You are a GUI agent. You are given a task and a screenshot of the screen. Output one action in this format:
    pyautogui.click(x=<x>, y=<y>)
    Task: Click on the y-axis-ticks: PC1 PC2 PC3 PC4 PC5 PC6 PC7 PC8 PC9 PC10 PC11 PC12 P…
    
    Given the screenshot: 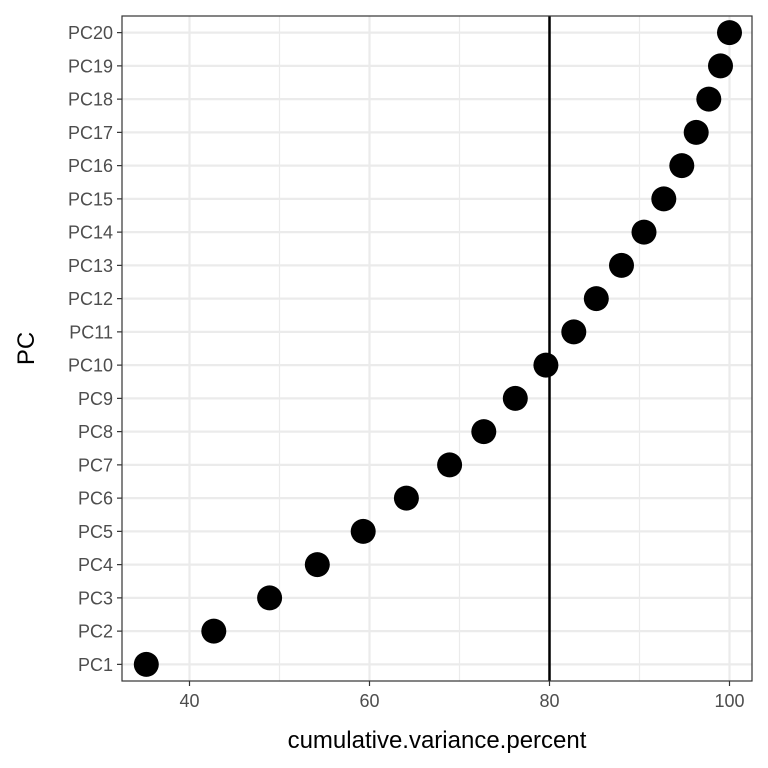 What is the action you would take?
    pyautogui.click(x=95, y=349)
    